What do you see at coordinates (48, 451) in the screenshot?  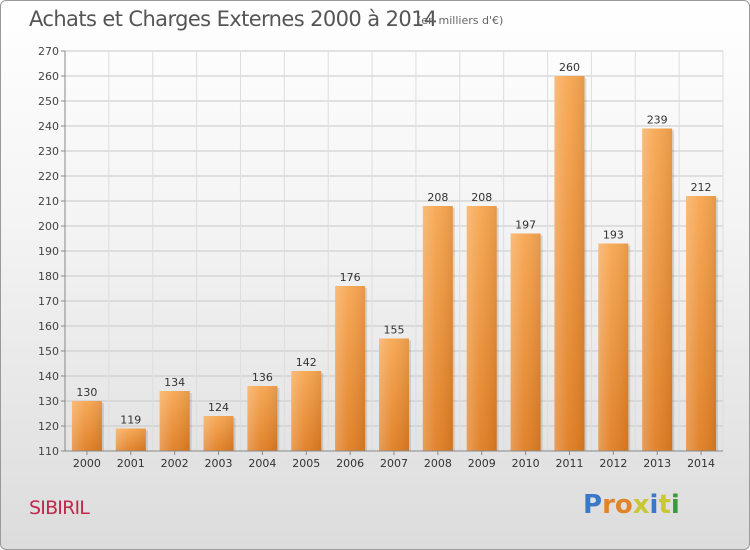 I see `y-tick-label: 110` at bounding box center [48, 451].